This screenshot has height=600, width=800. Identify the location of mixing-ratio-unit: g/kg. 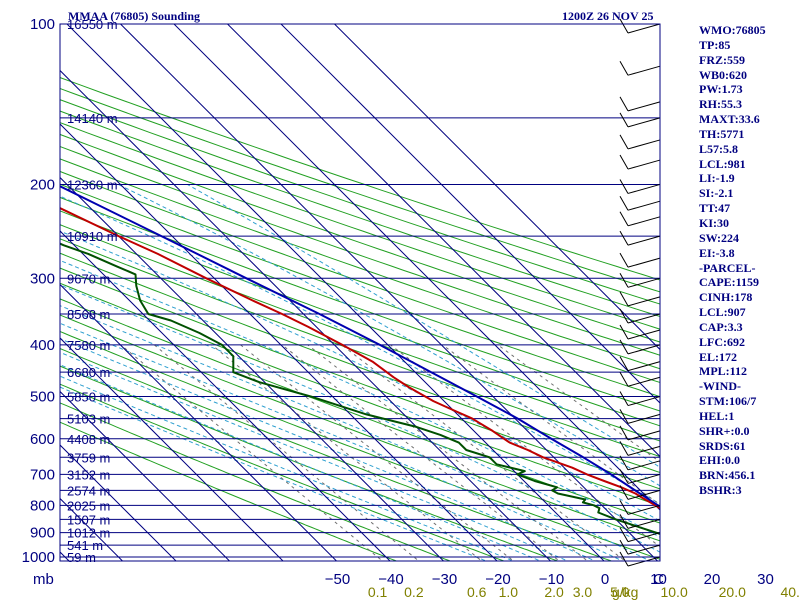
(625, 592).